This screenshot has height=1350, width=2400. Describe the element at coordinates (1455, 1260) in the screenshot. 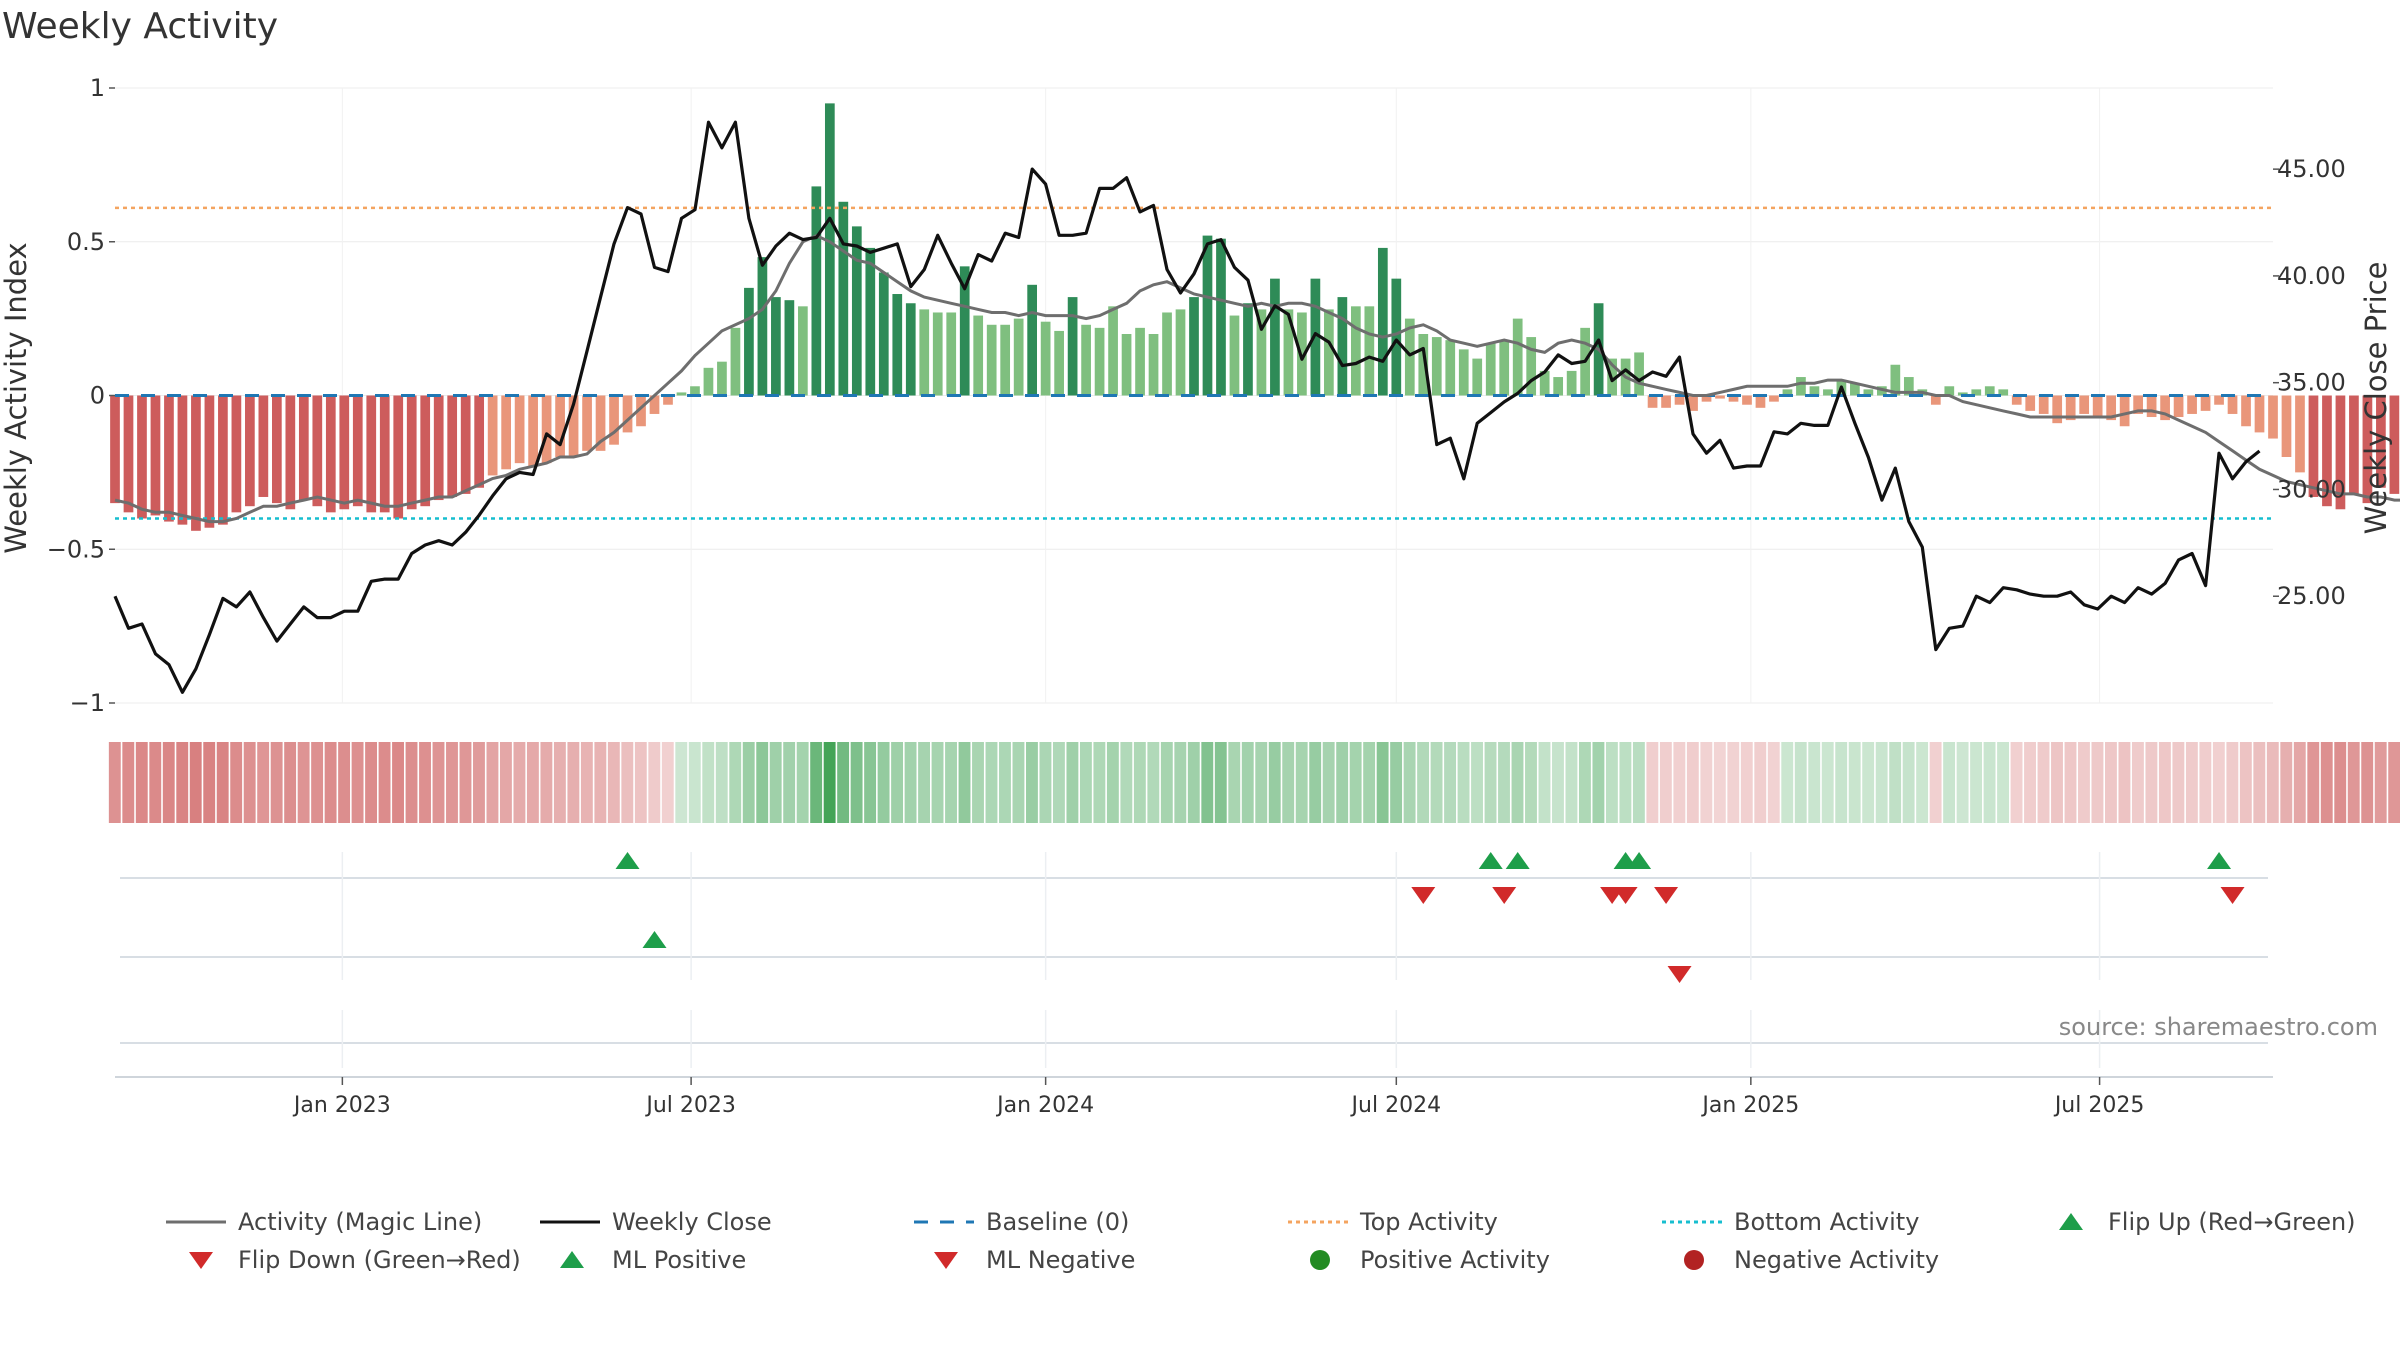

I see `legend-label-positive-activity: Positive Activity` at that location.